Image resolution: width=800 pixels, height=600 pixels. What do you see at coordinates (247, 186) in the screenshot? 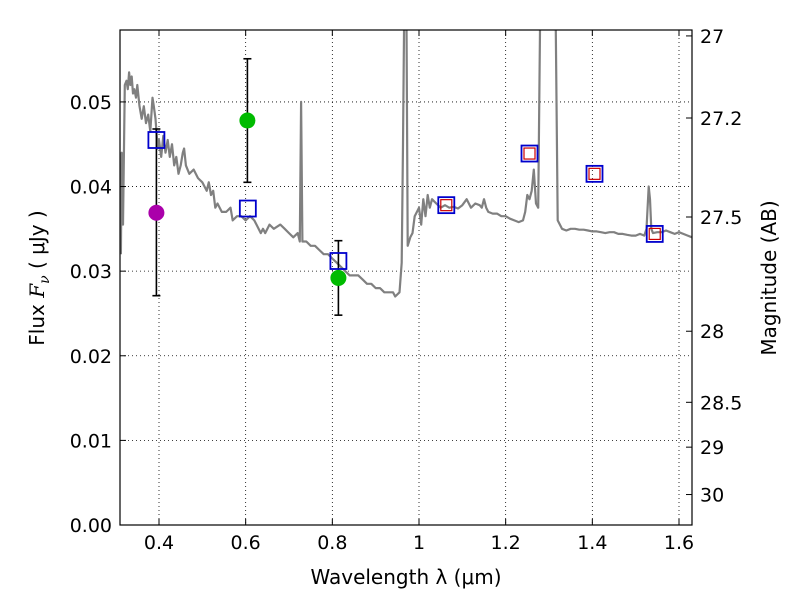
I see `error-bars` at bounding box center [247, 186].